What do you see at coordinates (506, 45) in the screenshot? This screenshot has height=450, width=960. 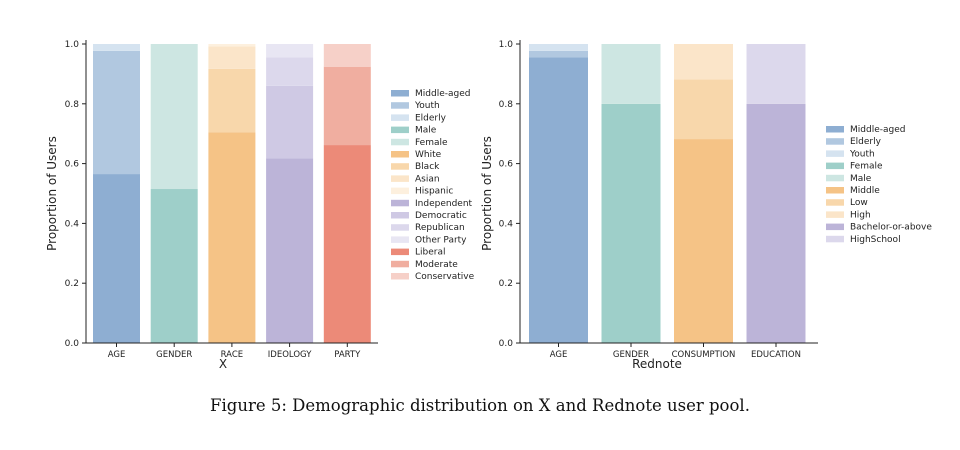 I see `rednote-y-tick-label: 1.0` at bounding box center [506, 45].